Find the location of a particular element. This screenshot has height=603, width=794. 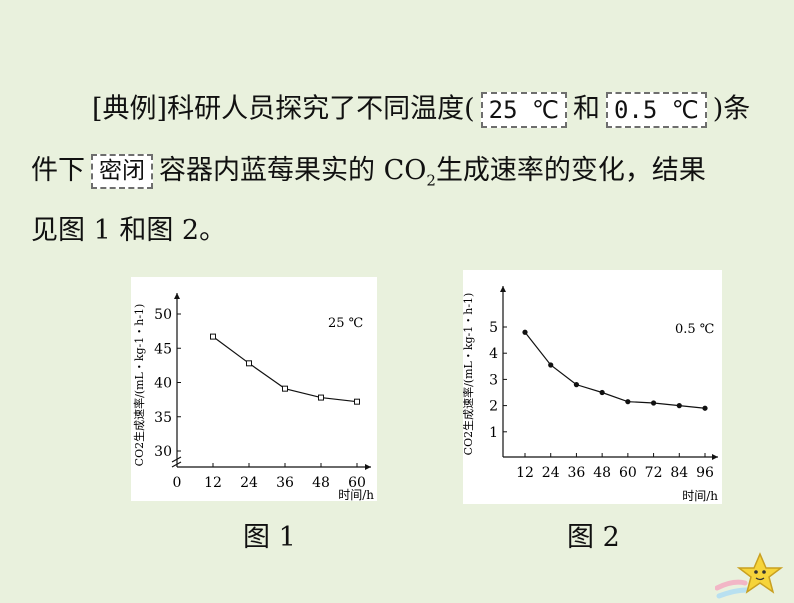

figure-1-caption: 图 1 is located at coordinates (269, 537).